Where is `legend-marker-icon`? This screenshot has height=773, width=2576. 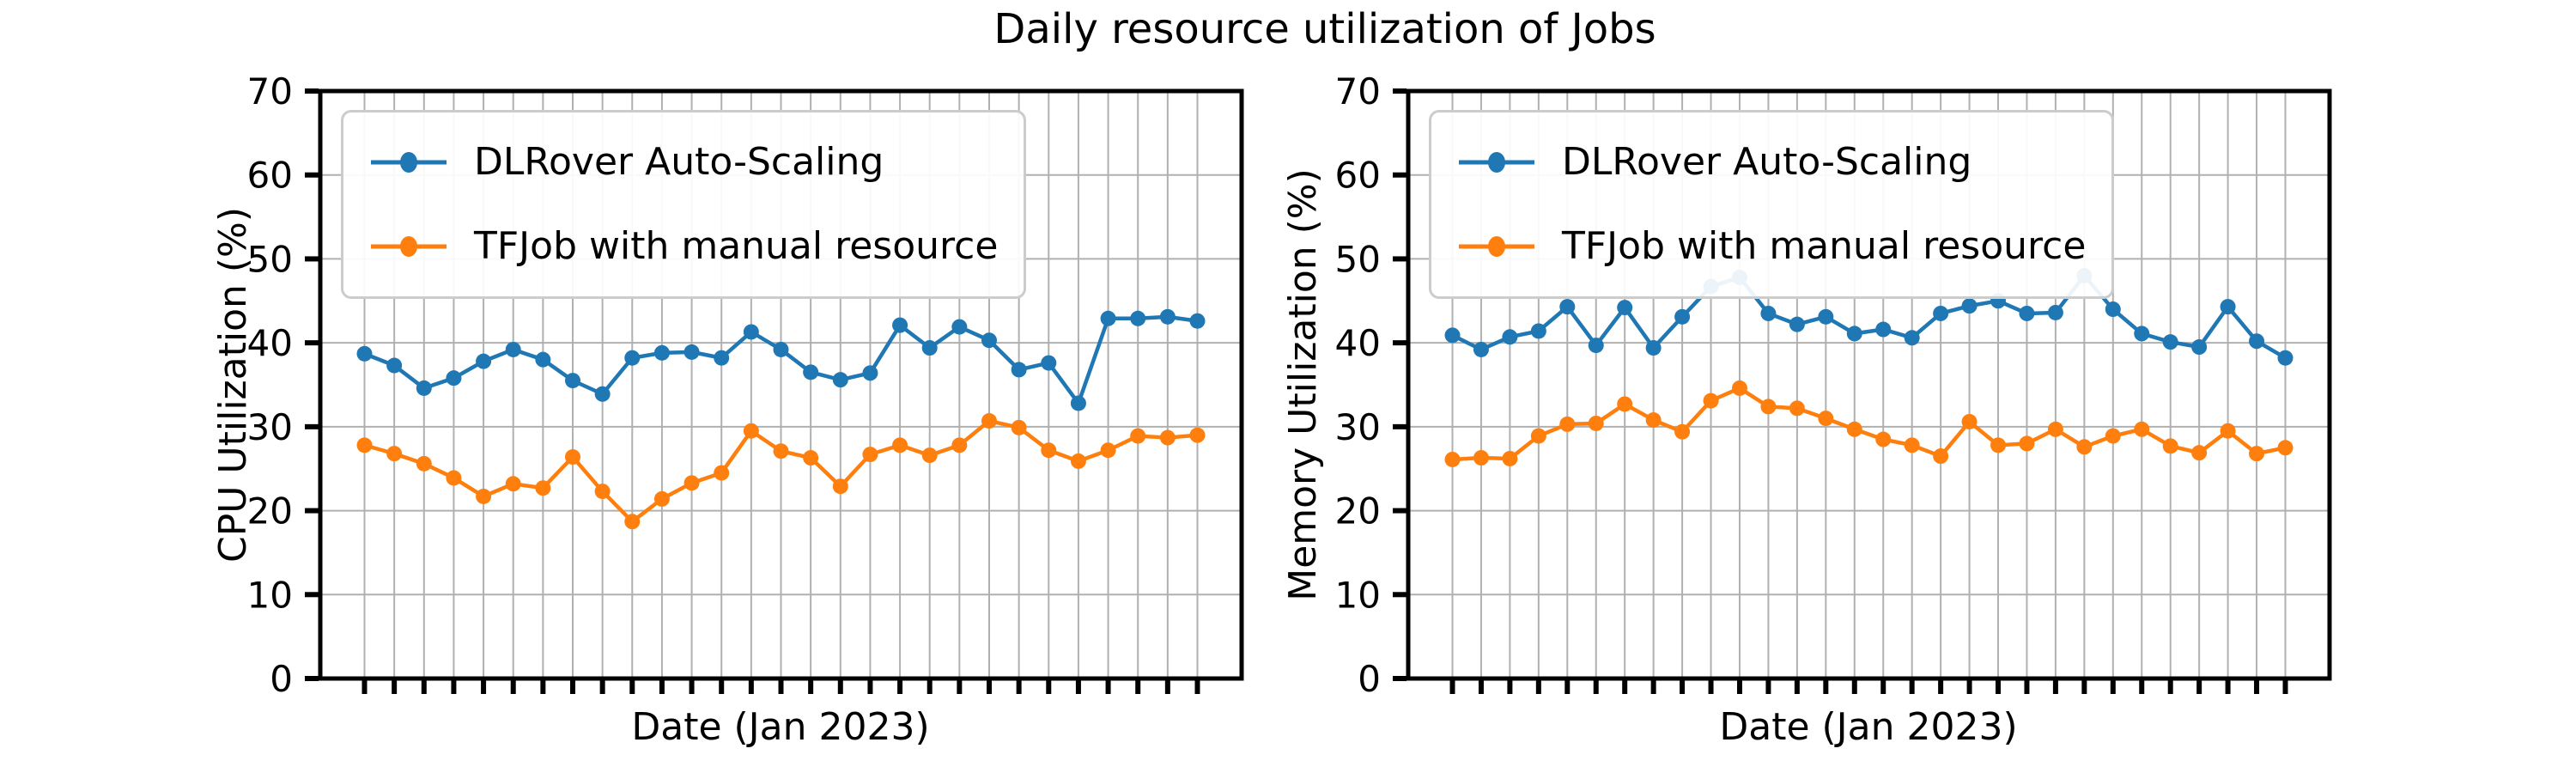
legend-marker-icon is located at coordinates (1496, 162).